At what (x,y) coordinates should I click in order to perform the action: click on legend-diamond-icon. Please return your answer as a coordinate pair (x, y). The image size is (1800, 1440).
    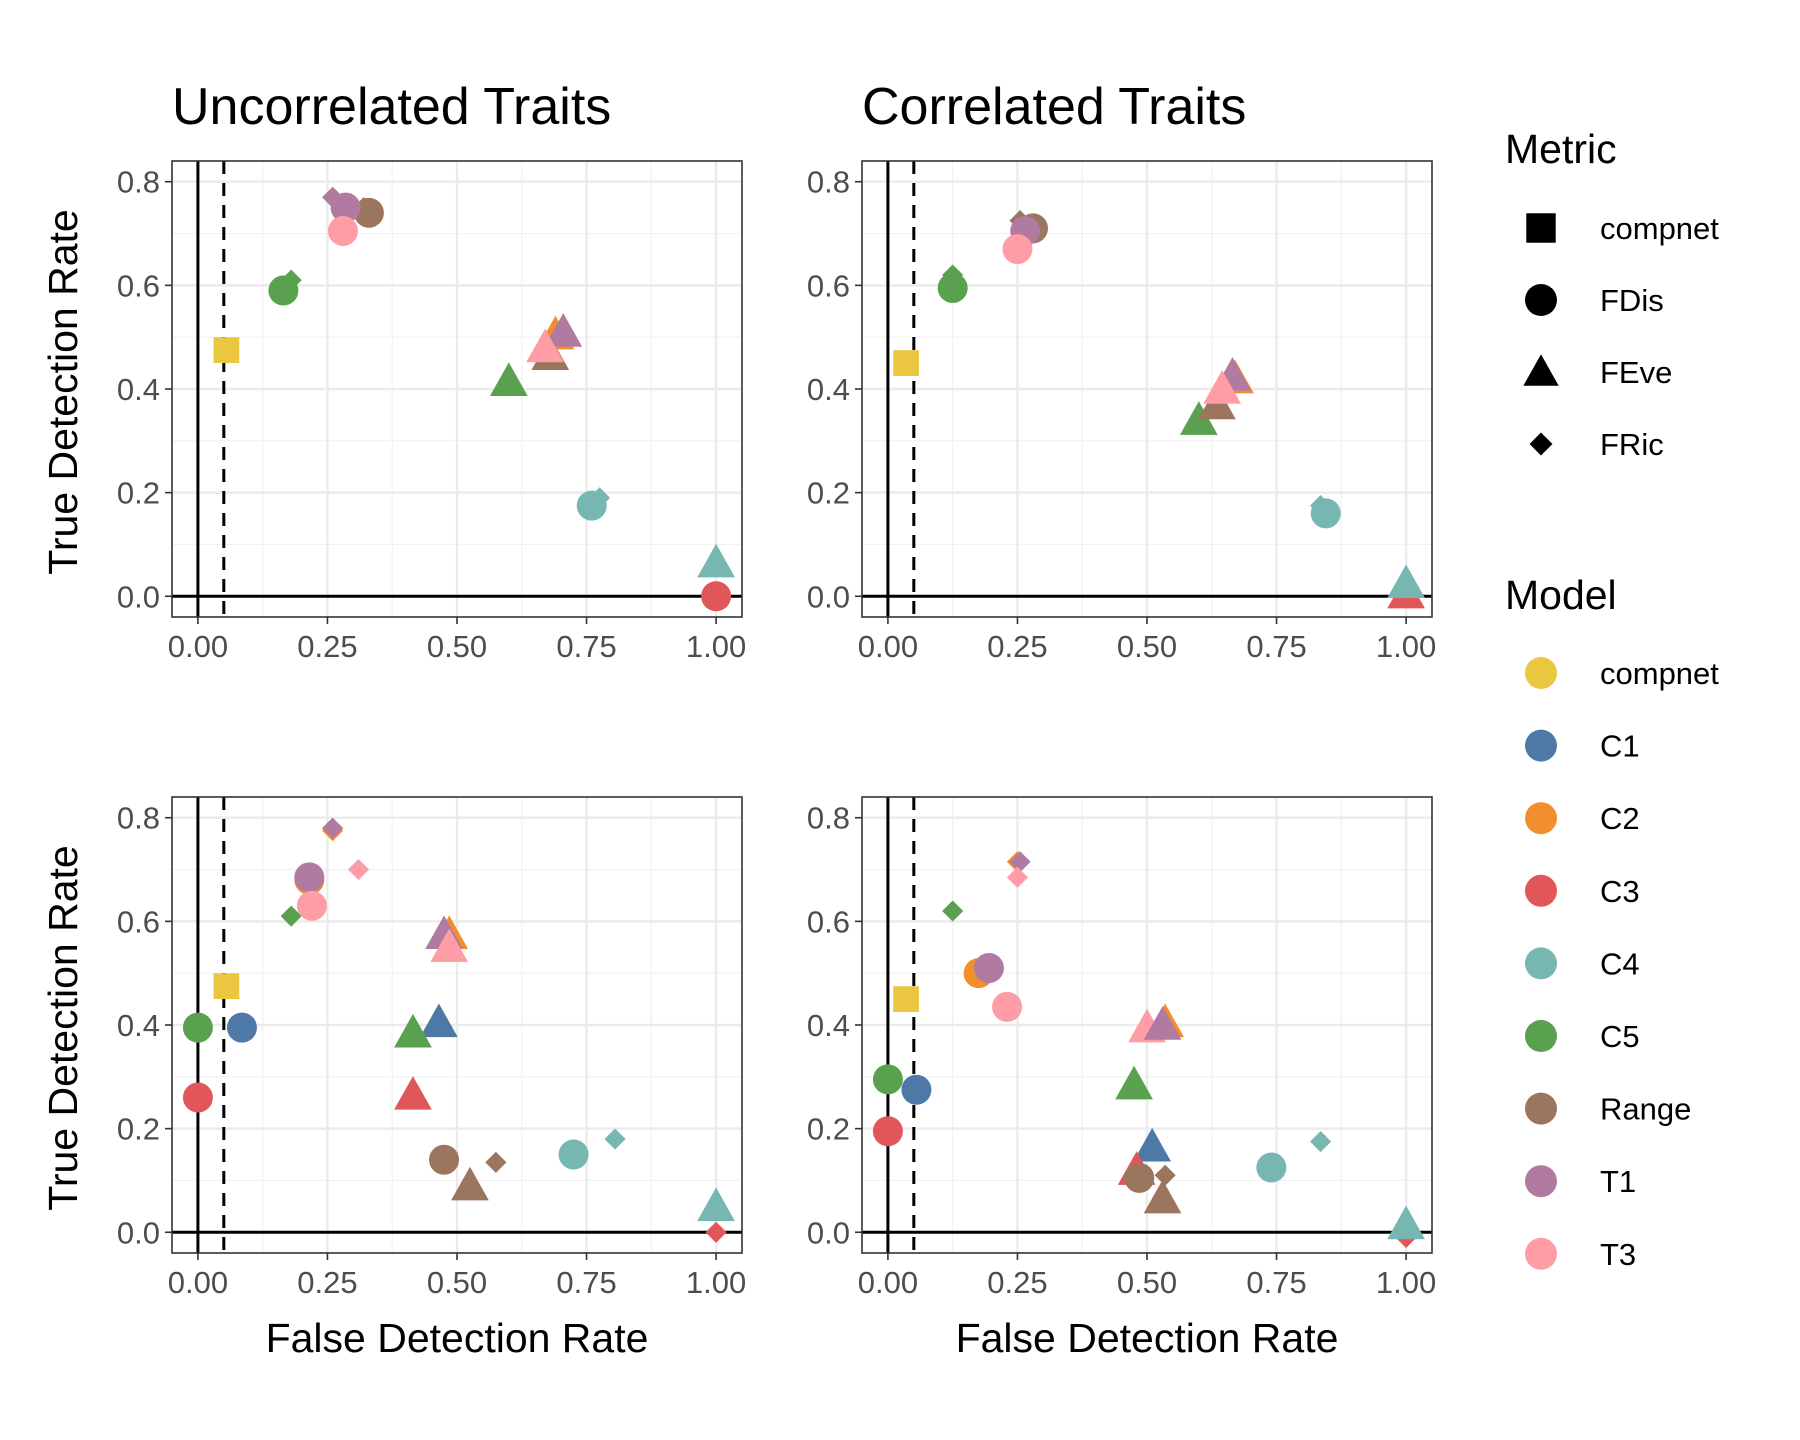
    Looking at the image, I should click on (1541, 444).